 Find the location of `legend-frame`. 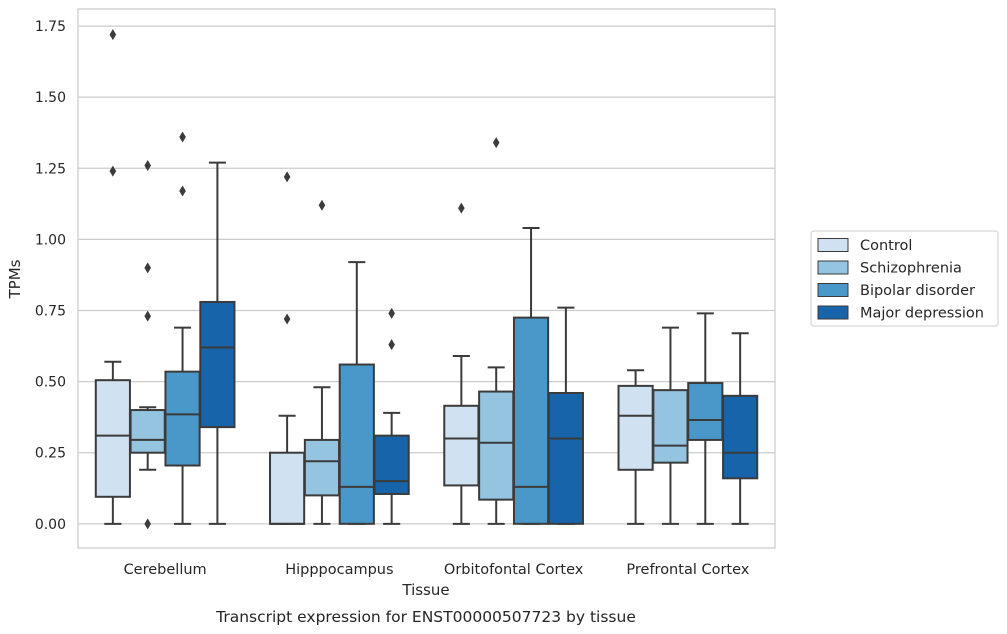

legend-frame is located at coordinates (904, 278).